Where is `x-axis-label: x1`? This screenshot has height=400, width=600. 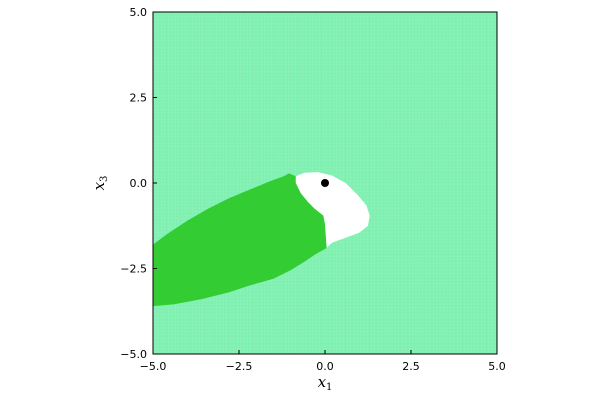
x-axis-label: x1 is located at coordinates (325, 383).